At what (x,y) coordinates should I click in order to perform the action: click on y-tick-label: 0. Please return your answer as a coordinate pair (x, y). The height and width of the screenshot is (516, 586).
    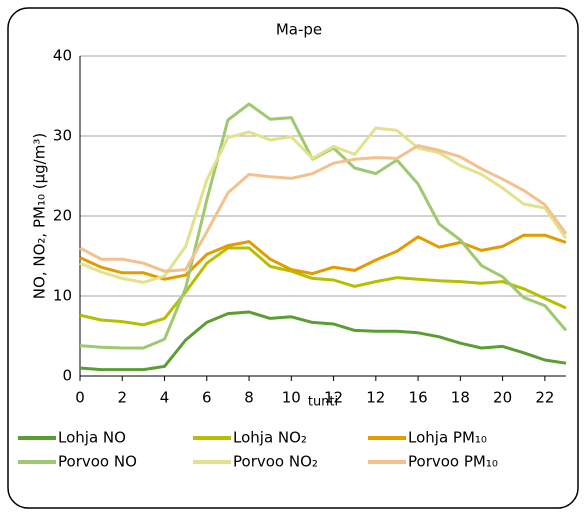
    Looking at the image, I should click on (67, 376).